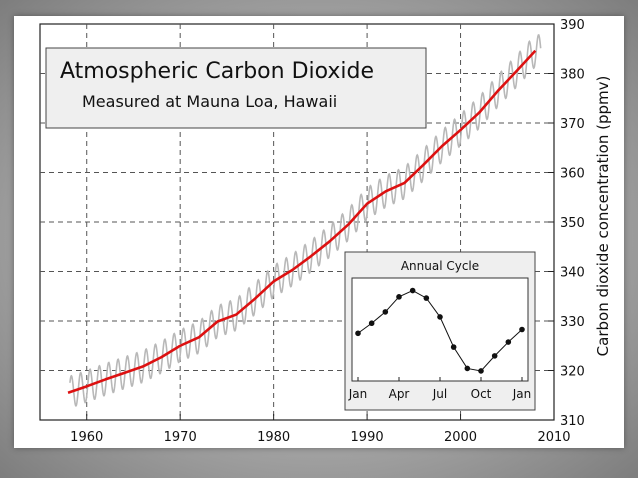  I want to click on chart-title: Atmospheric Carbon Dioxide, so click(217, 71).